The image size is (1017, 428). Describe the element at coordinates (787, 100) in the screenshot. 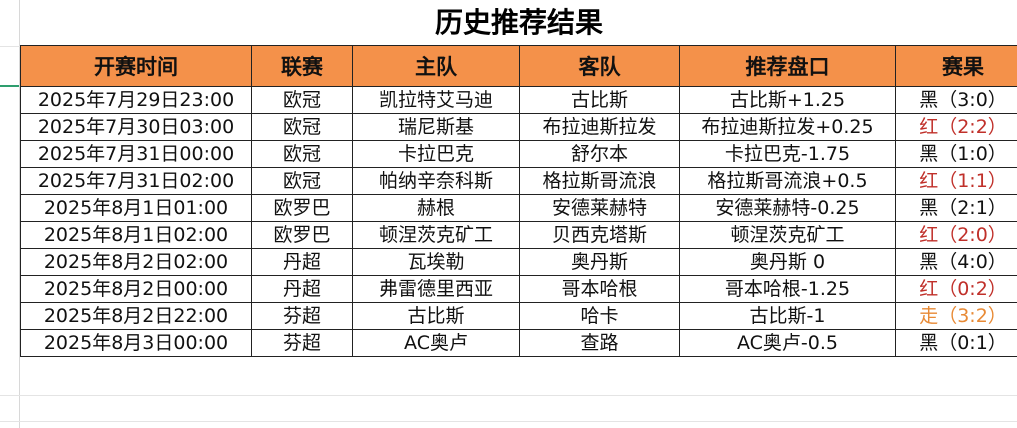

I see `cell-pick: 古比斯+1.25` at that location.